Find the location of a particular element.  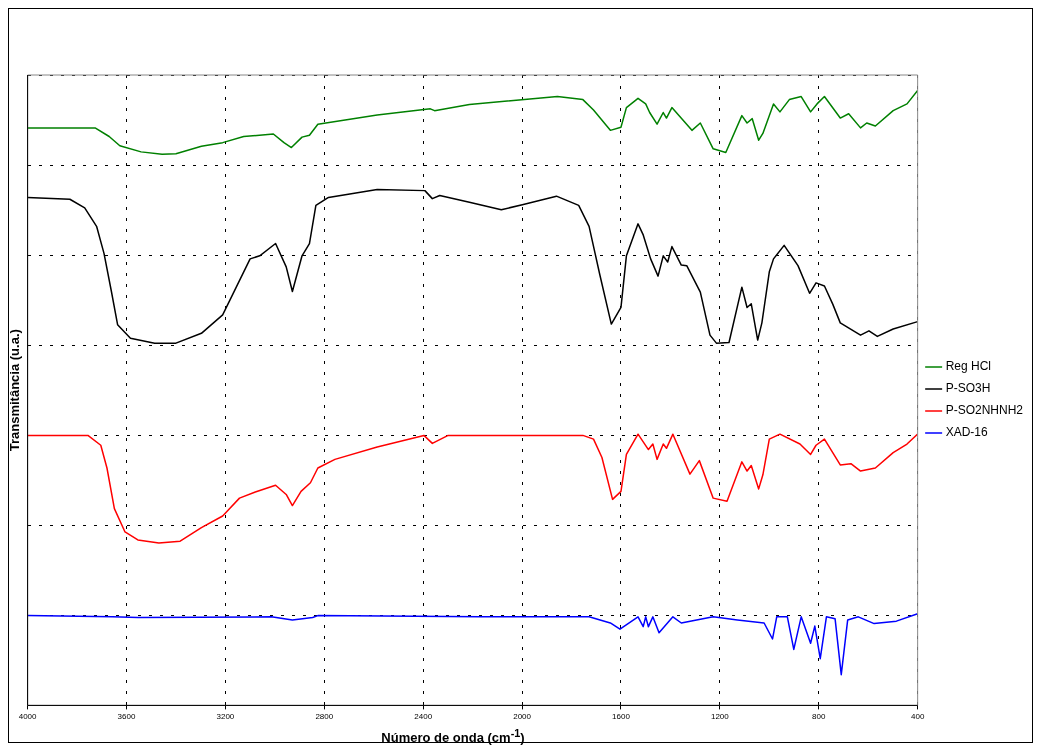

x-tick-label: 3600 is located at coordinates (126, 717).